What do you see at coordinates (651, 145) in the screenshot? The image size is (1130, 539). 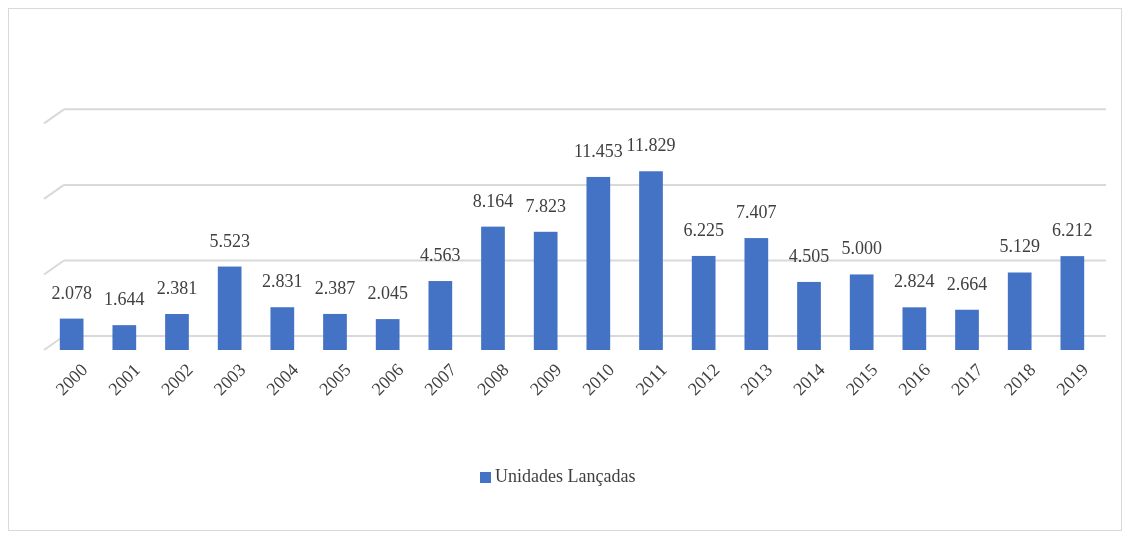 I see `data-label: 11.829` at bounding box center [651, 145].